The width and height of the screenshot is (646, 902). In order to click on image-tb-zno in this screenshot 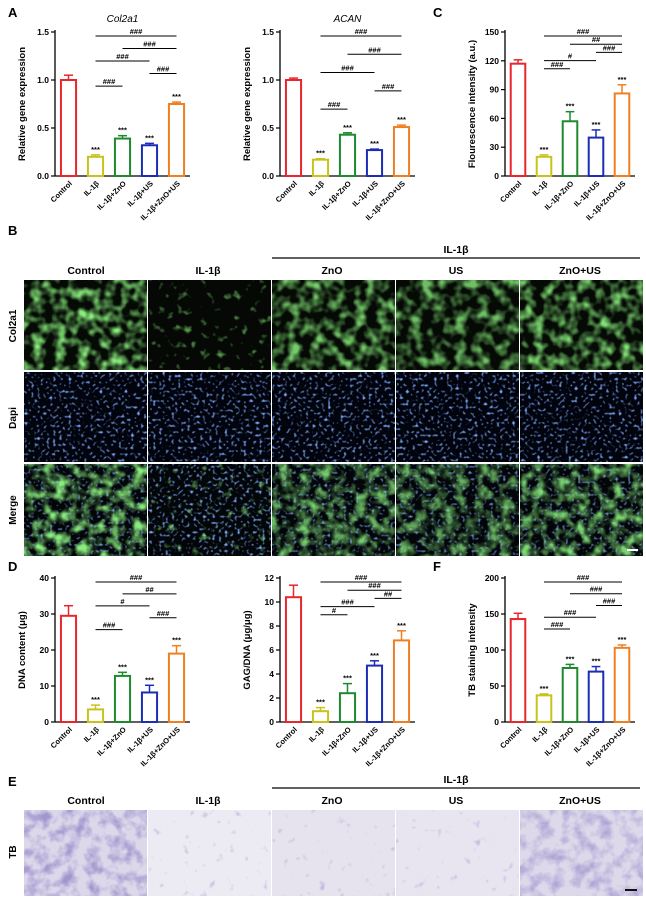, I will do `click(333, 853)`.